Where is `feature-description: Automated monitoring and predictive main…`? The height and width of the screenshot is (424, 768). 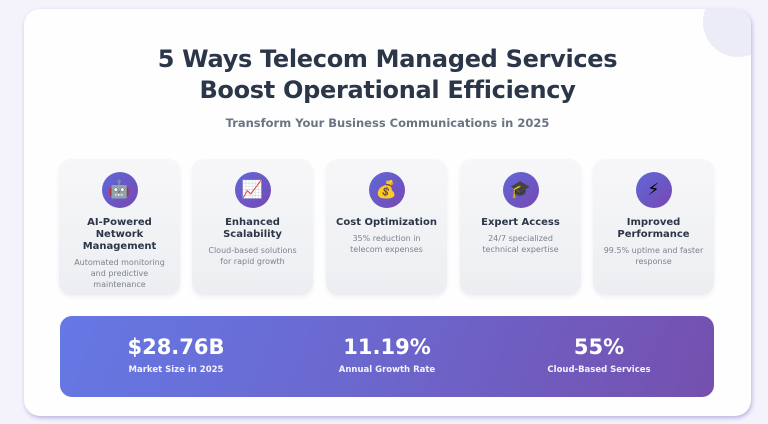 feature-description: Automated monitoring and predictive main… is located at coordinates (119, 273).